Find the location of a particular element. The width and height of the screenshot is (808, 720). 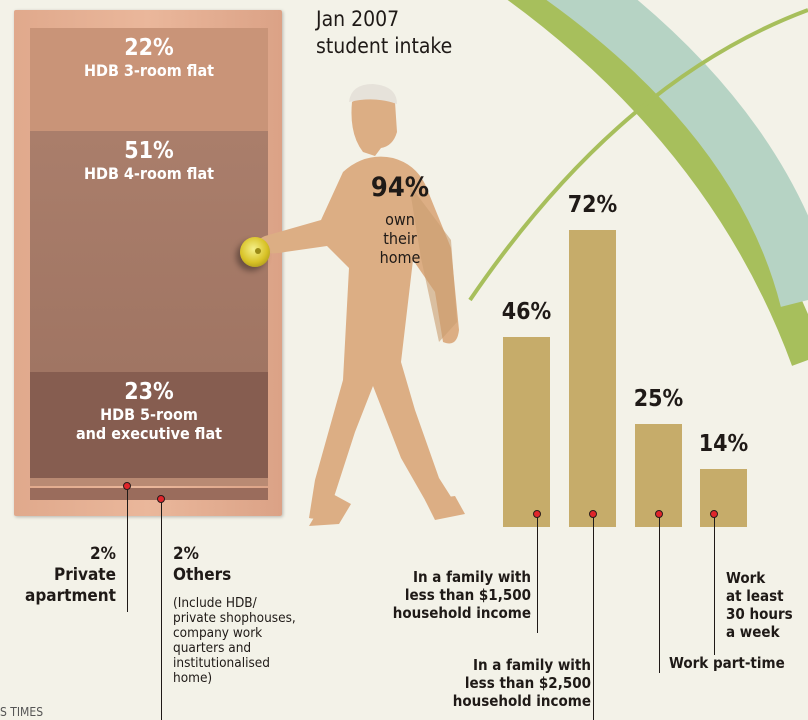

intake-line-2: student intake is located at coordinates (384, 46).